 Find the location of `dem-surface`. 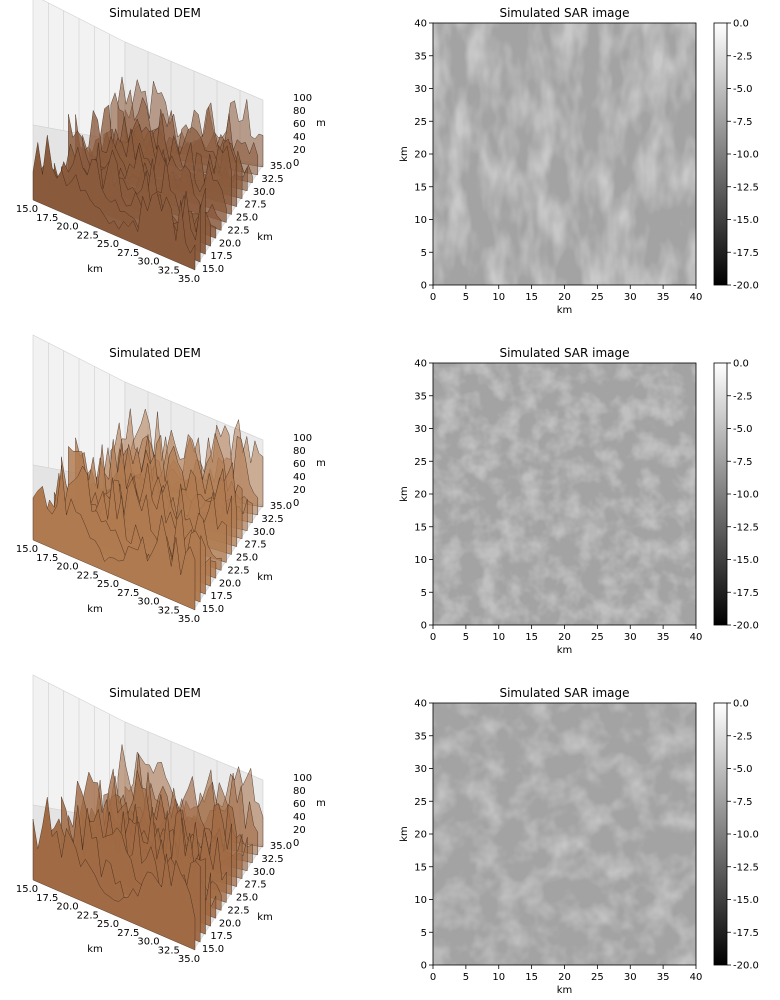

dem-surface is located at coordinates (148, 173).